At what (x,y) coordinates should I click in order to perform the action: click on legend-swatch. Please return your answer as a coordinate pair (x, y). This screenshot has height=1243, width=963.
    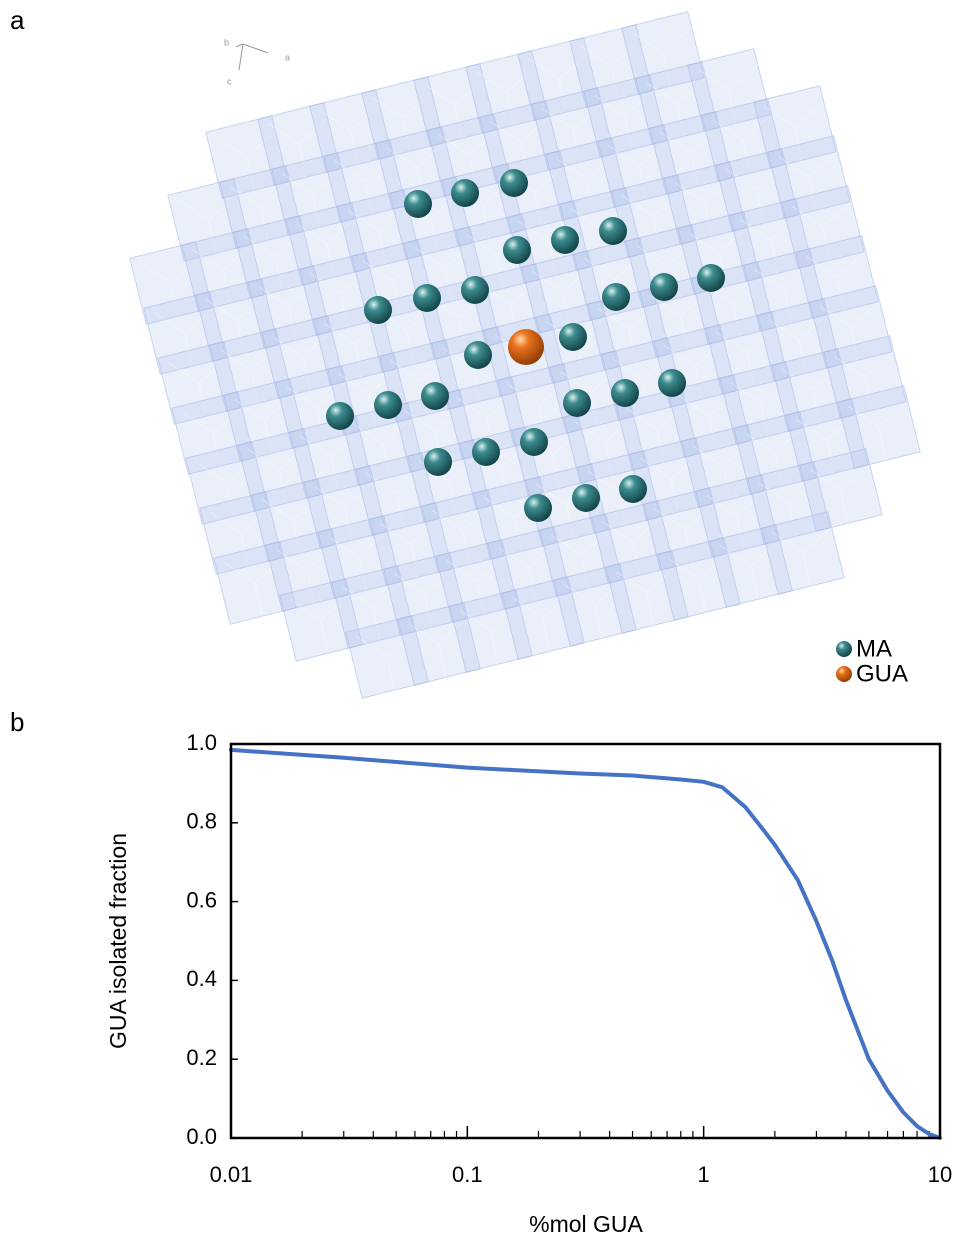
    Looking at the image, I should click on (844, 674).